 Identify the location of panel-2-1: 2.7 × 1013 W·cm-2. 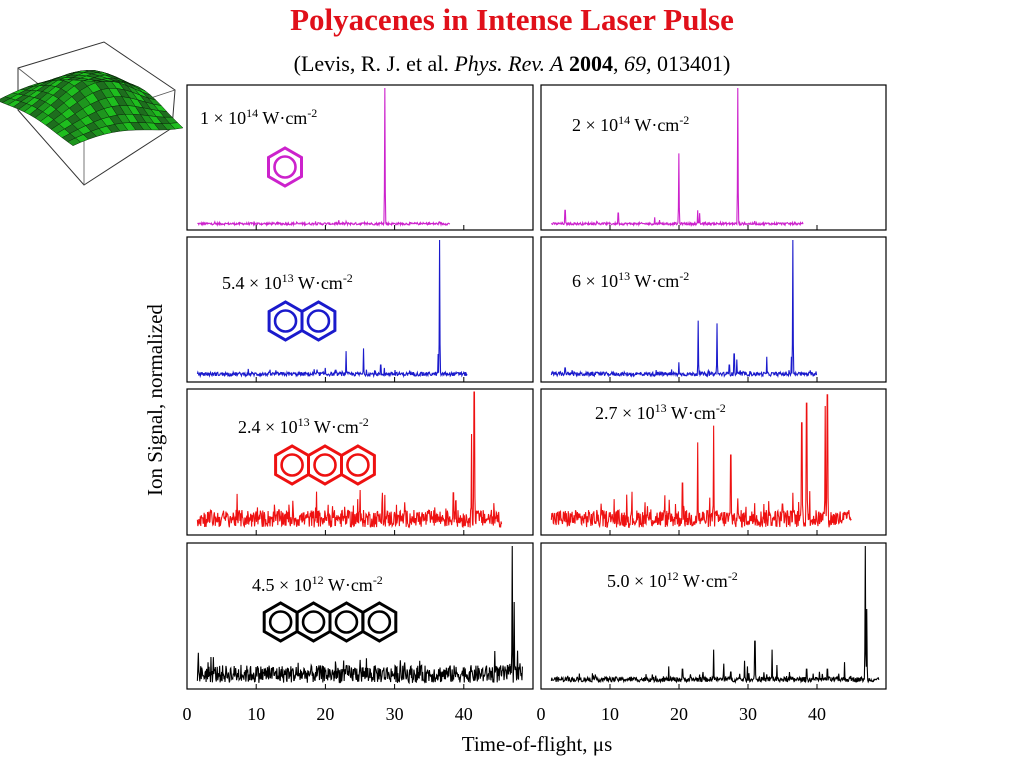
(713, 462).